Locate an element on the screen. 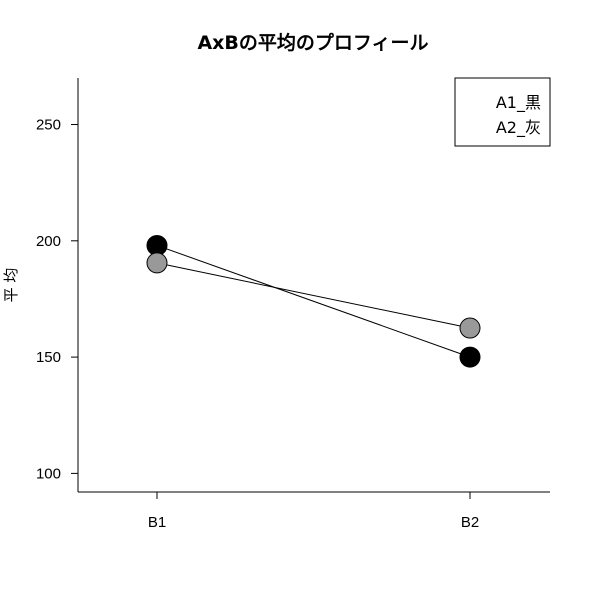 Image resolution: width=591 pixels, height=590 pixels. legend-box is located at coordinates (502, 112).